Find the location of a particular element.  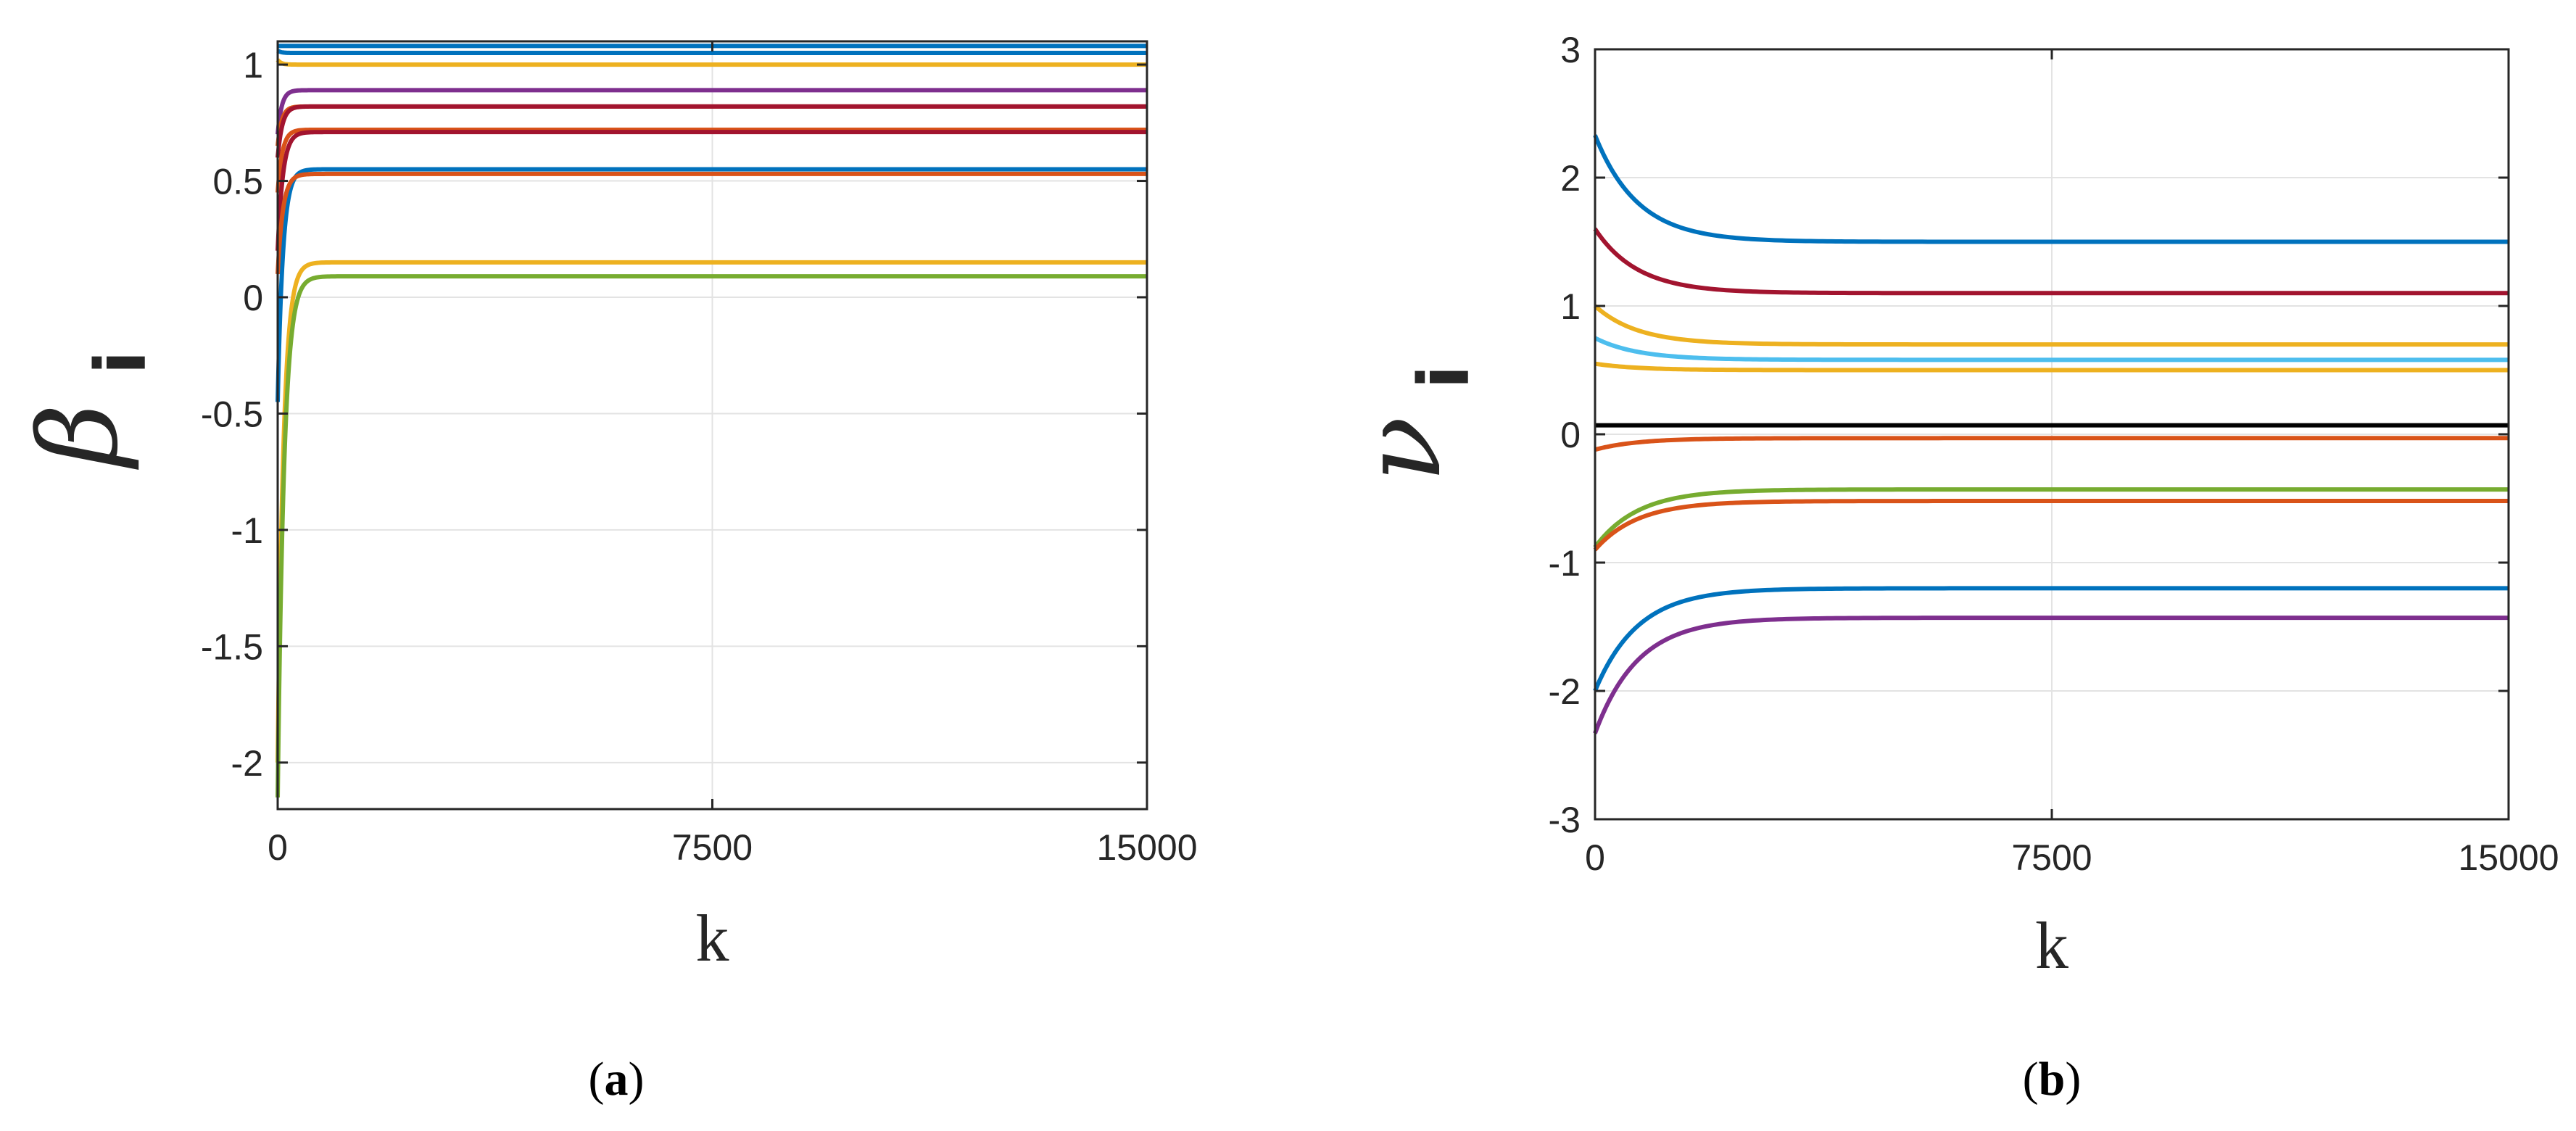

series-n7 is located at coordinates (2051, 444).